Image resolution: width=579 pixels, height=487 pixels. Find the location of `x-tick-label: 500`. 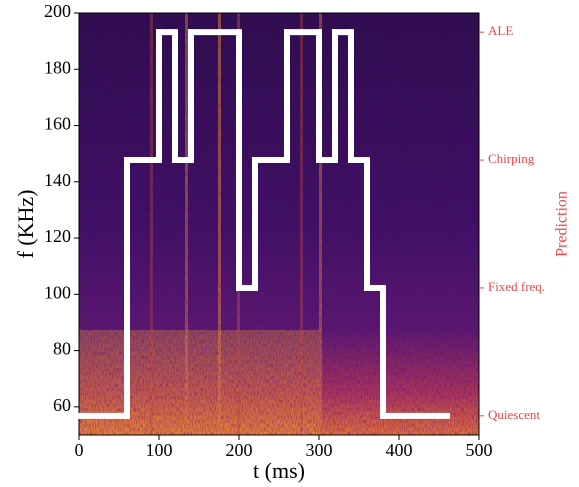

x-tick-label: 500 is located at coordinates (479, 450).